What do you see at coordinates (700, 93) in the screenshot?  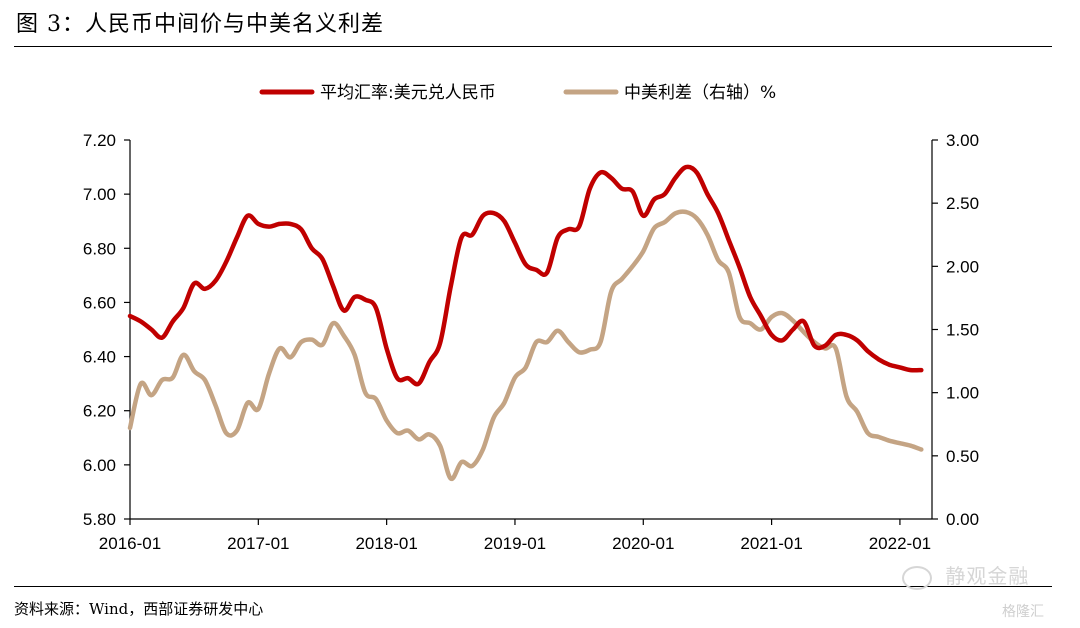 I see `legend-item-rate-spread-label: 中美利差（右轴）%` at bounding box center [700, 93].